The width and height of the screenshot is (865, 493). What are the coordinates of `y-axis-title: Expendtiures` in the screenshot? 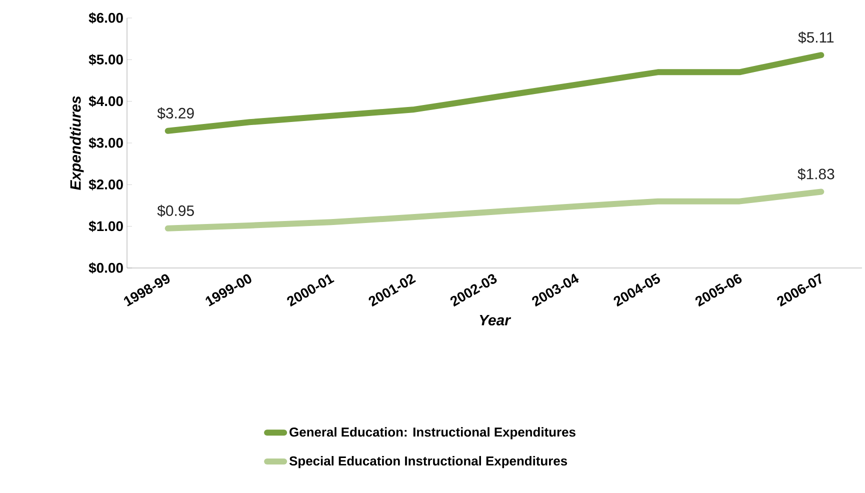 It's located at (77, 143).